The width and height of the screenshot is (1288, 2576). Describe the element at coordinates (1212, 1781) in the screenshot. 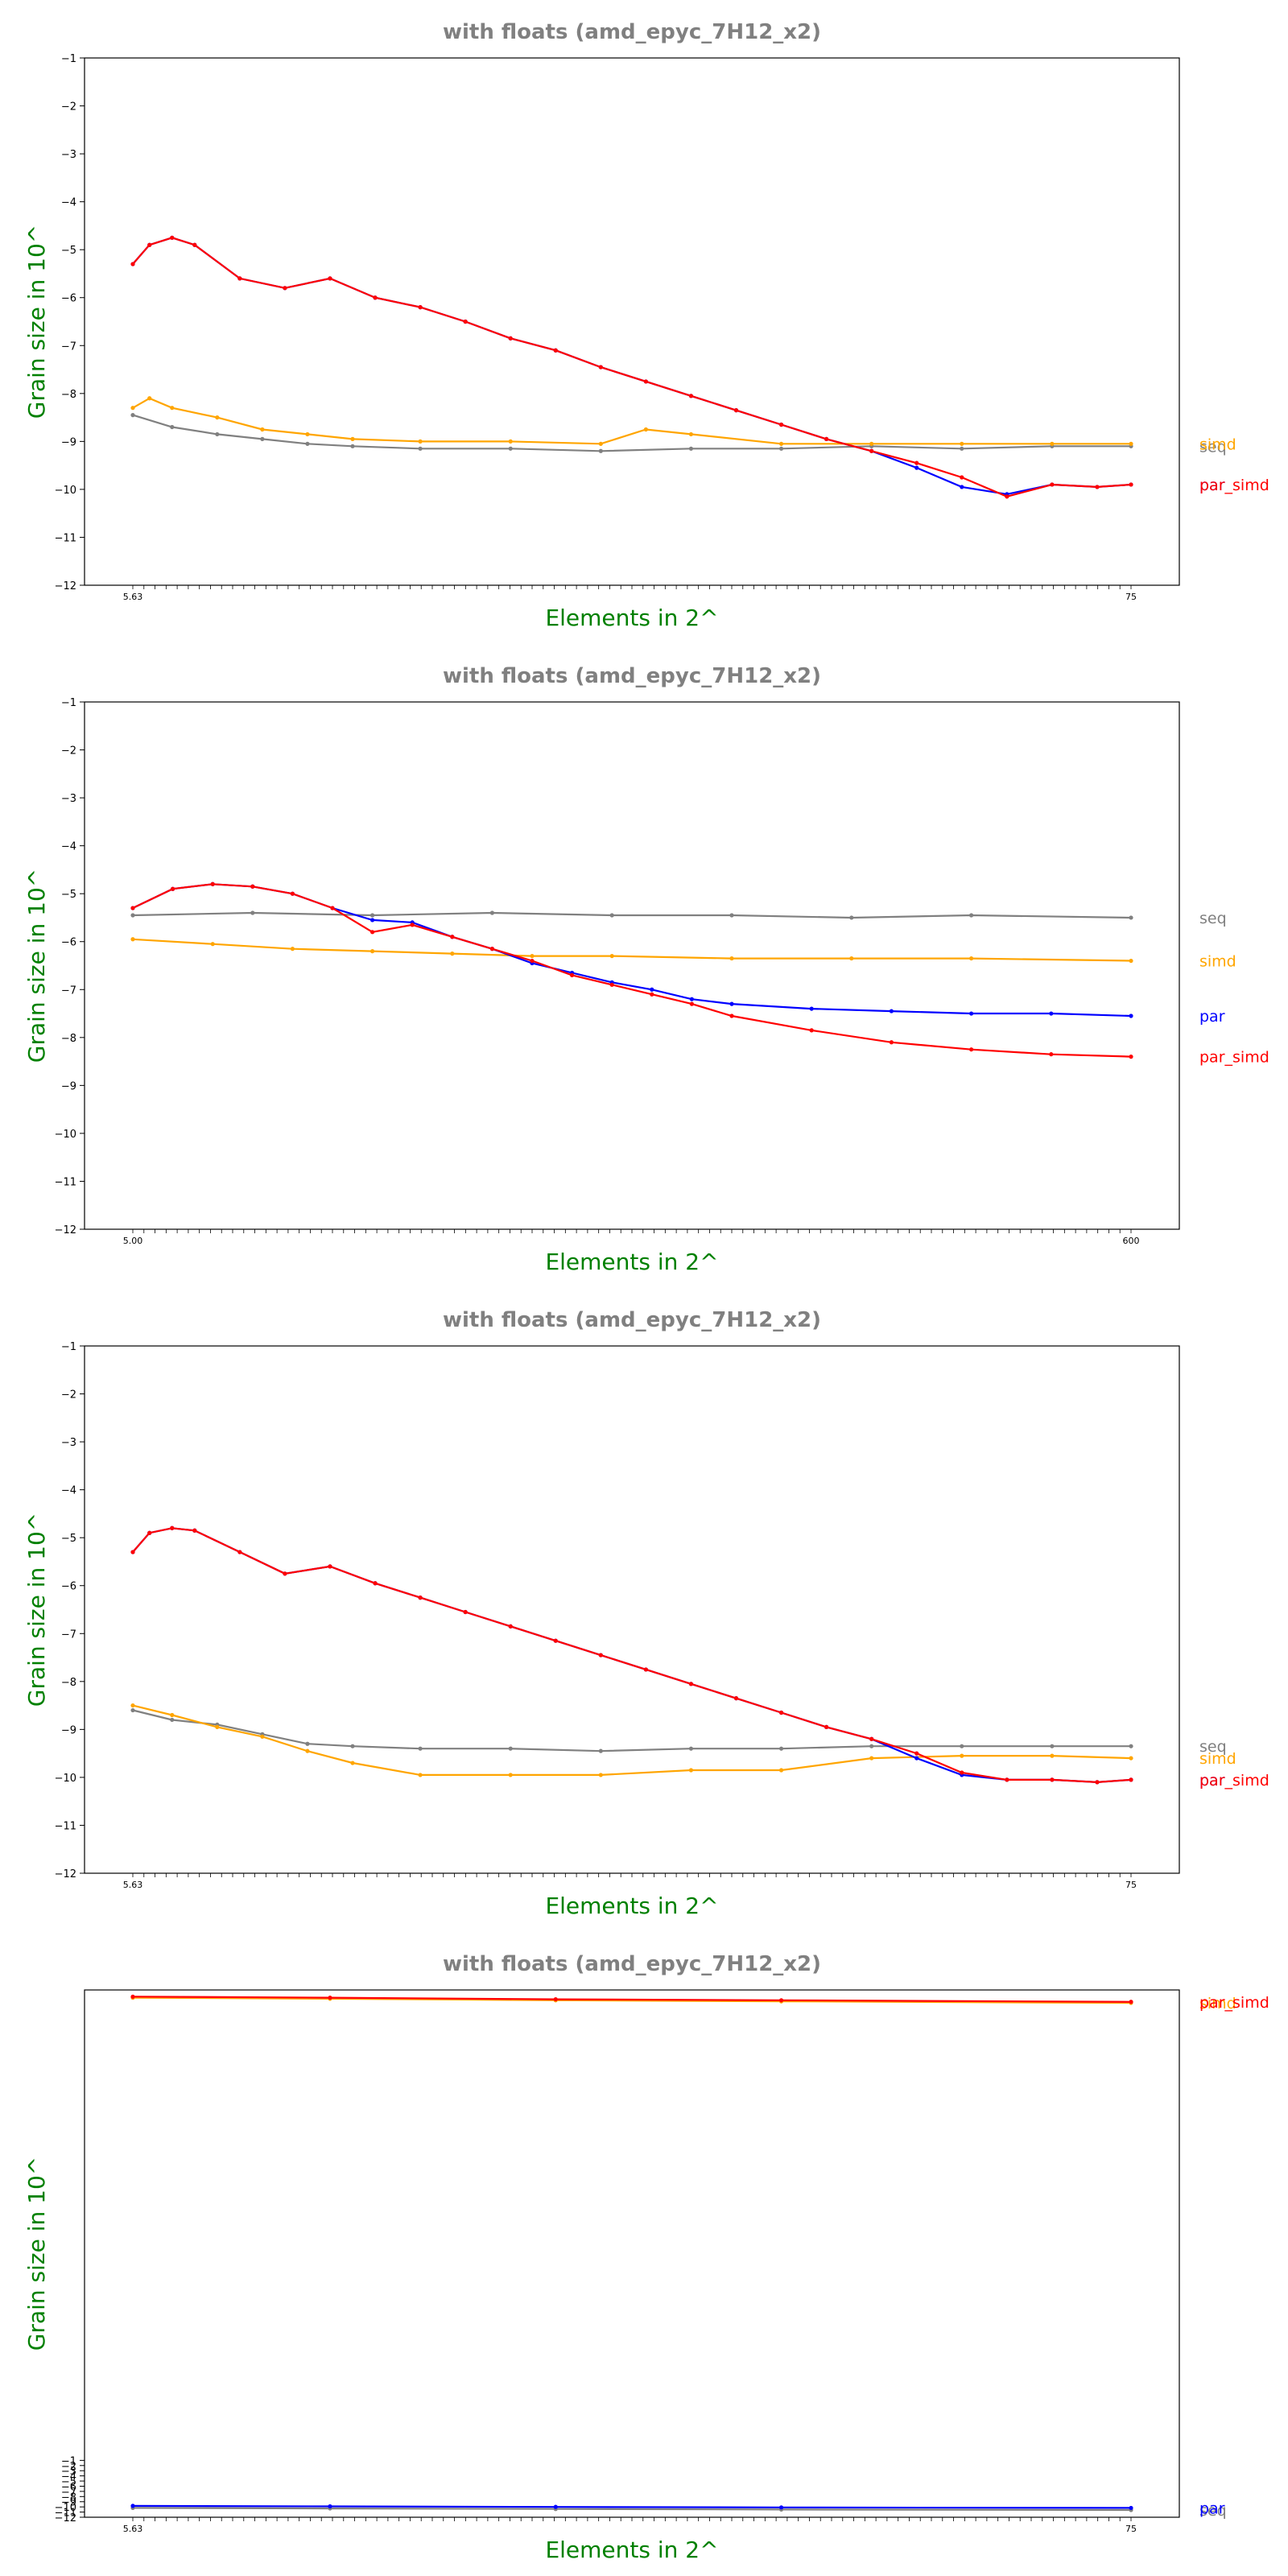

I see `legend-par: par` at that location.